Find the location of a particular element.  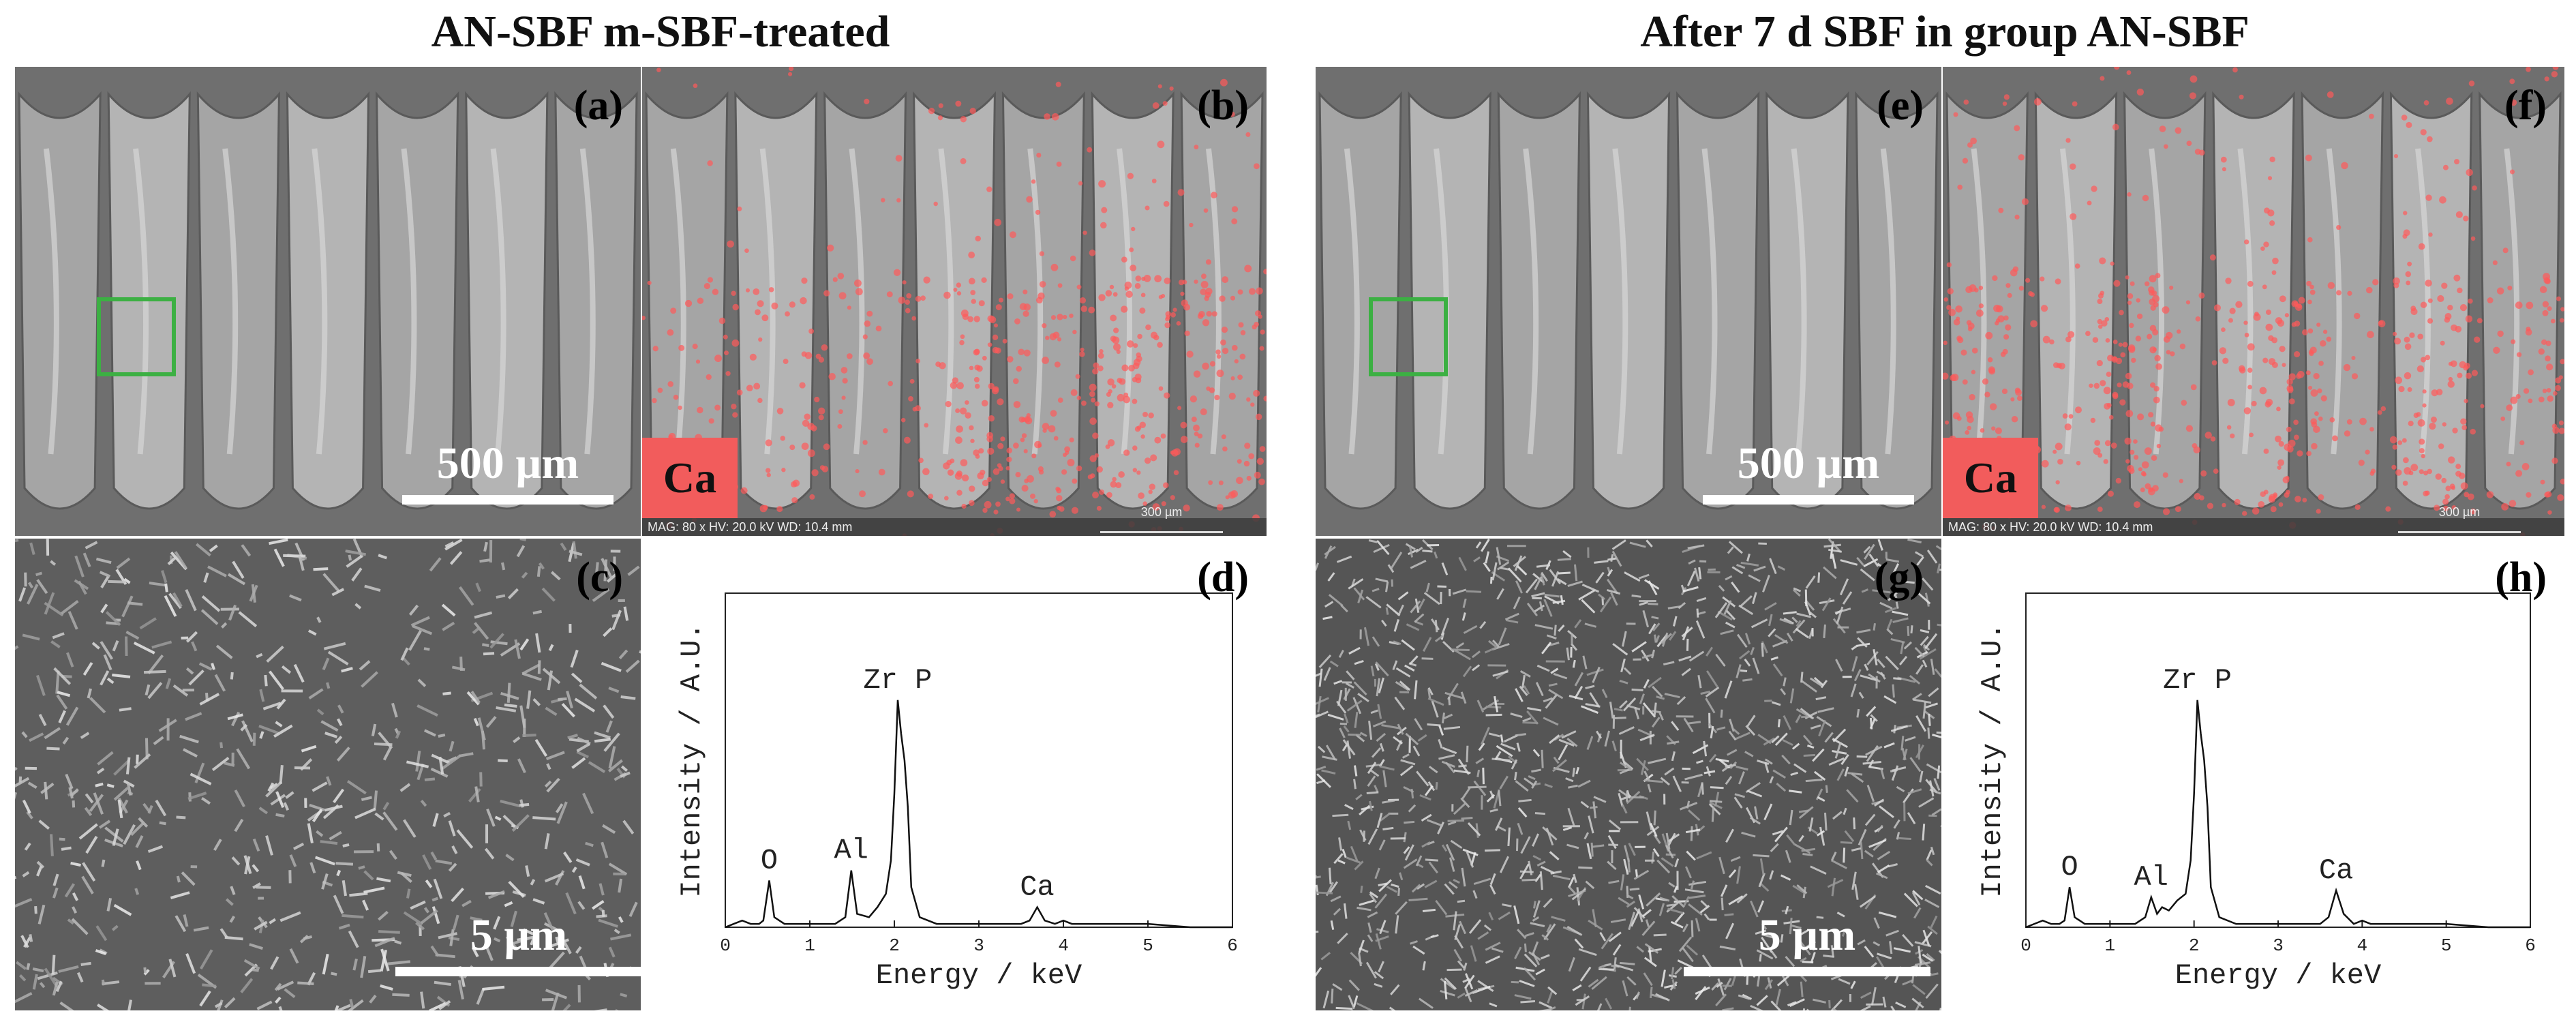

mini-scale-text: 300 µm is located at coordinates (2459, 512).